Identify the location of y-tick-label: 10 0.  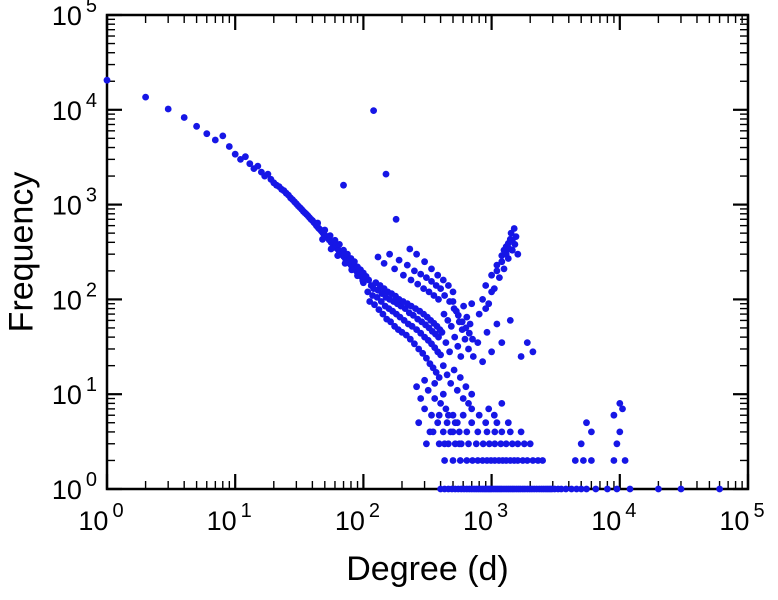
(74, 487).